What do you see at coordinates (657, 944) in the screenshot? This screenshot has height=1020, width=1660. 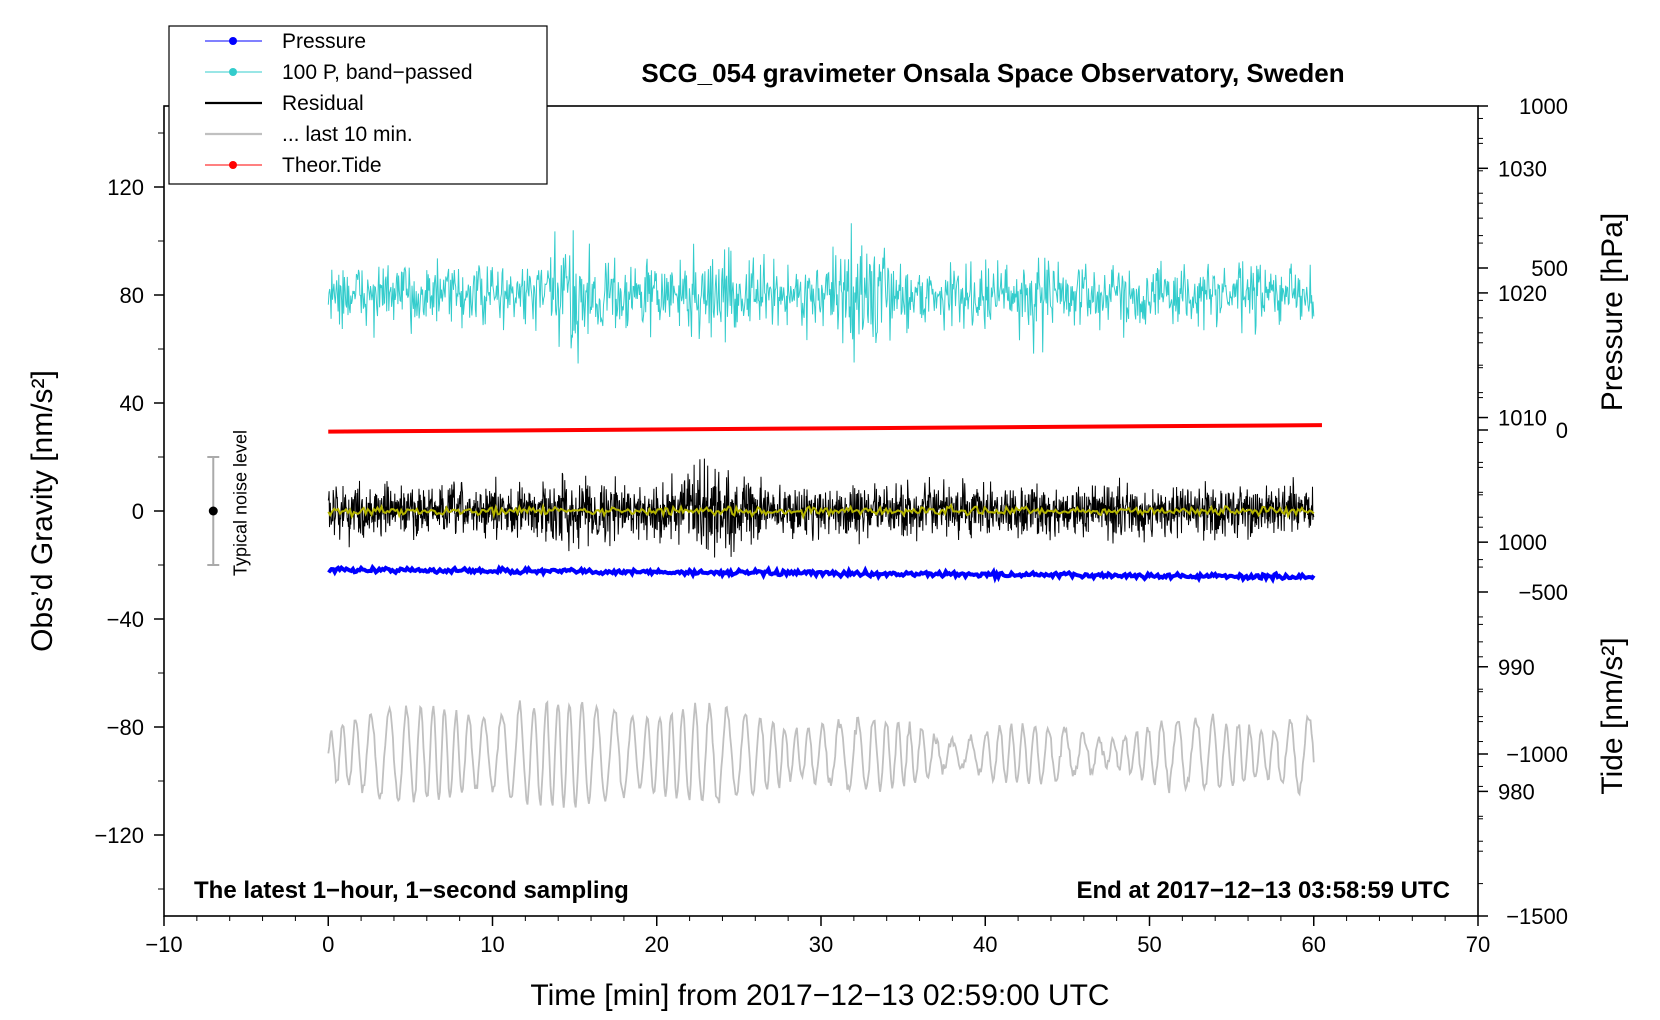 I see `x-tick-label: 20` at bounding box center [657, 944].